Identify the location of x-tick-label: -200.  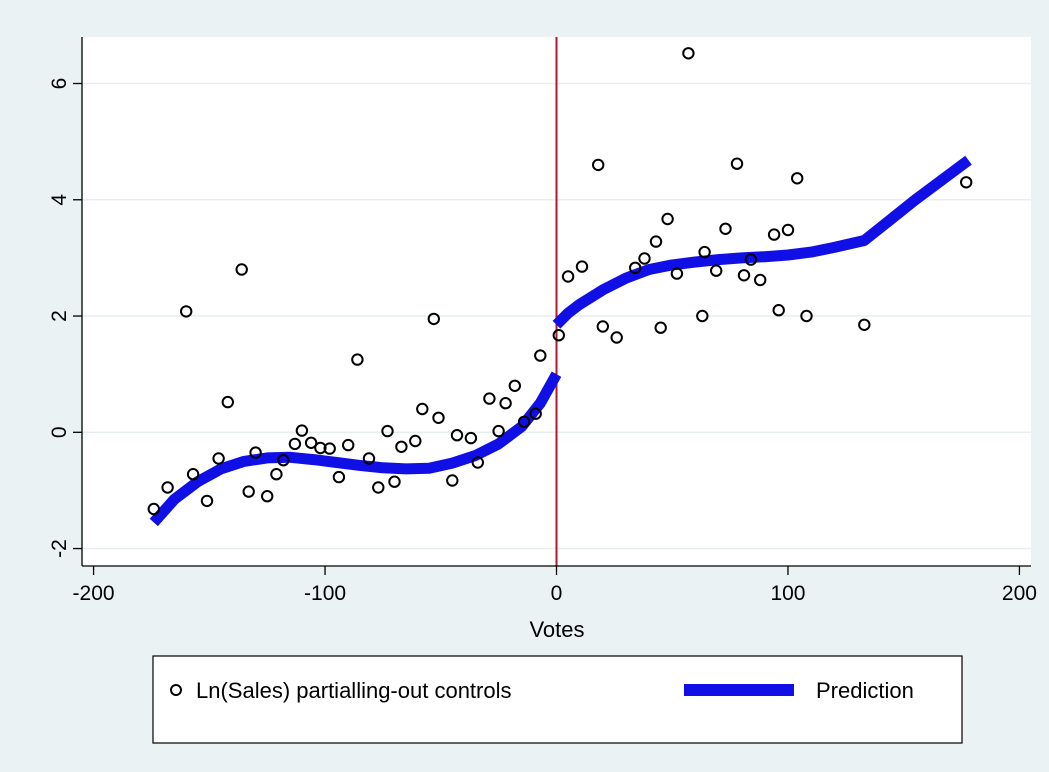
(94, 593).